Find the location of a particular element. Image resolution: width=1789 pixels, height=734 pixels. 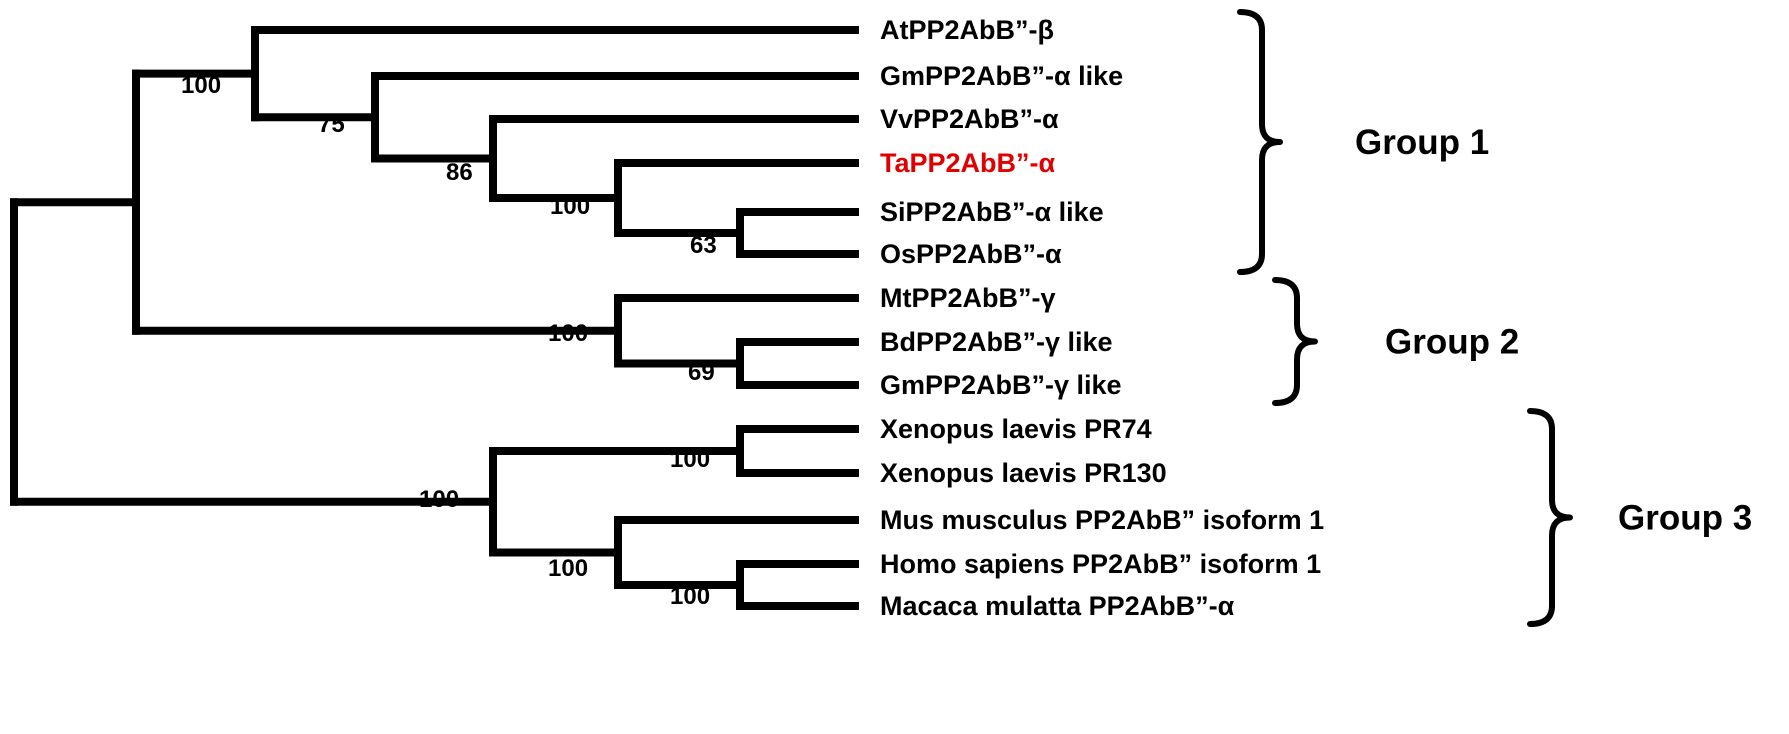

leaf-label-gm-pp2abb-alpha-like: GmPP2AbB”-α like is located at coordinates (1001, 76).